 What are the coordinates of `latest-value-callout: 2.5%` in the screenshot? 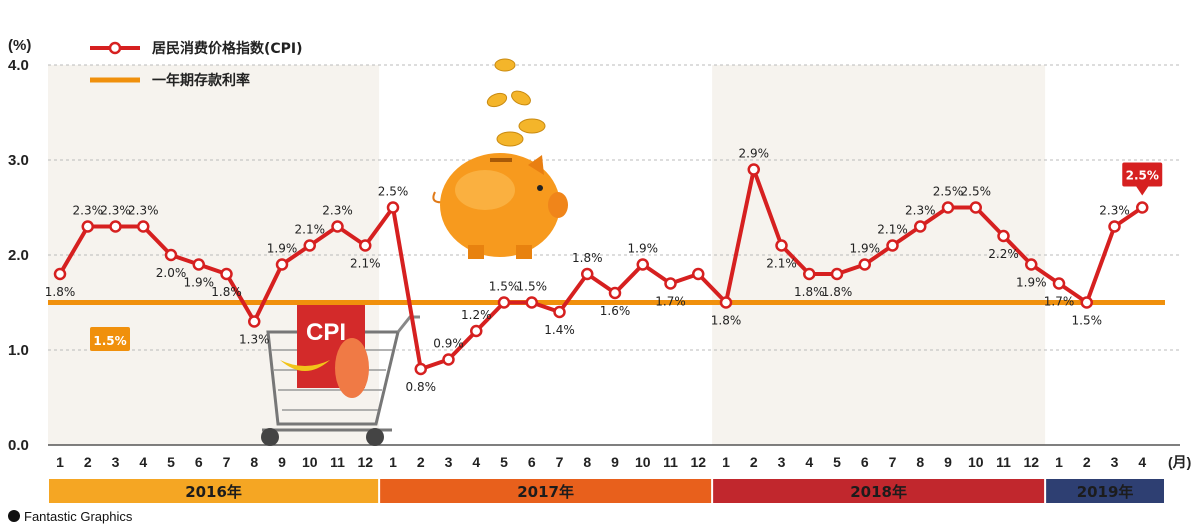 It's located at (1142, 179).